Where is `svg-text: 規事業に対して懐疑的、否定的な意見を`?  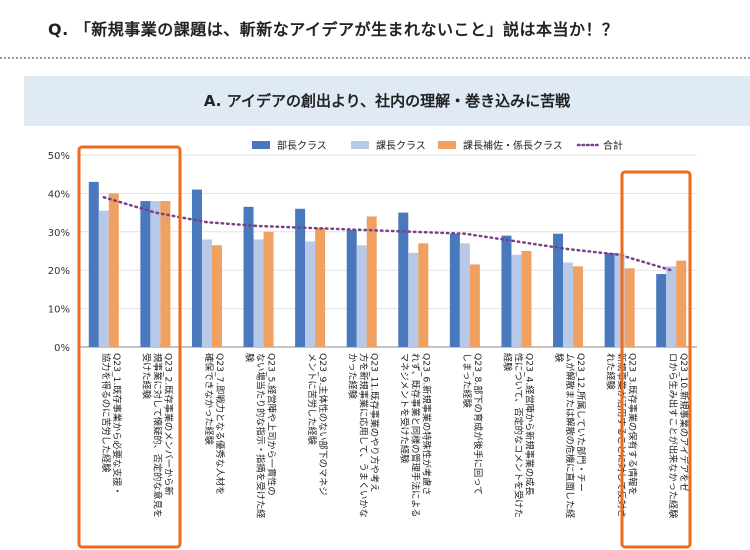 svg-text: 規事業に対して懐疑的、否定的な意見を is located at coordinates (157, 435).